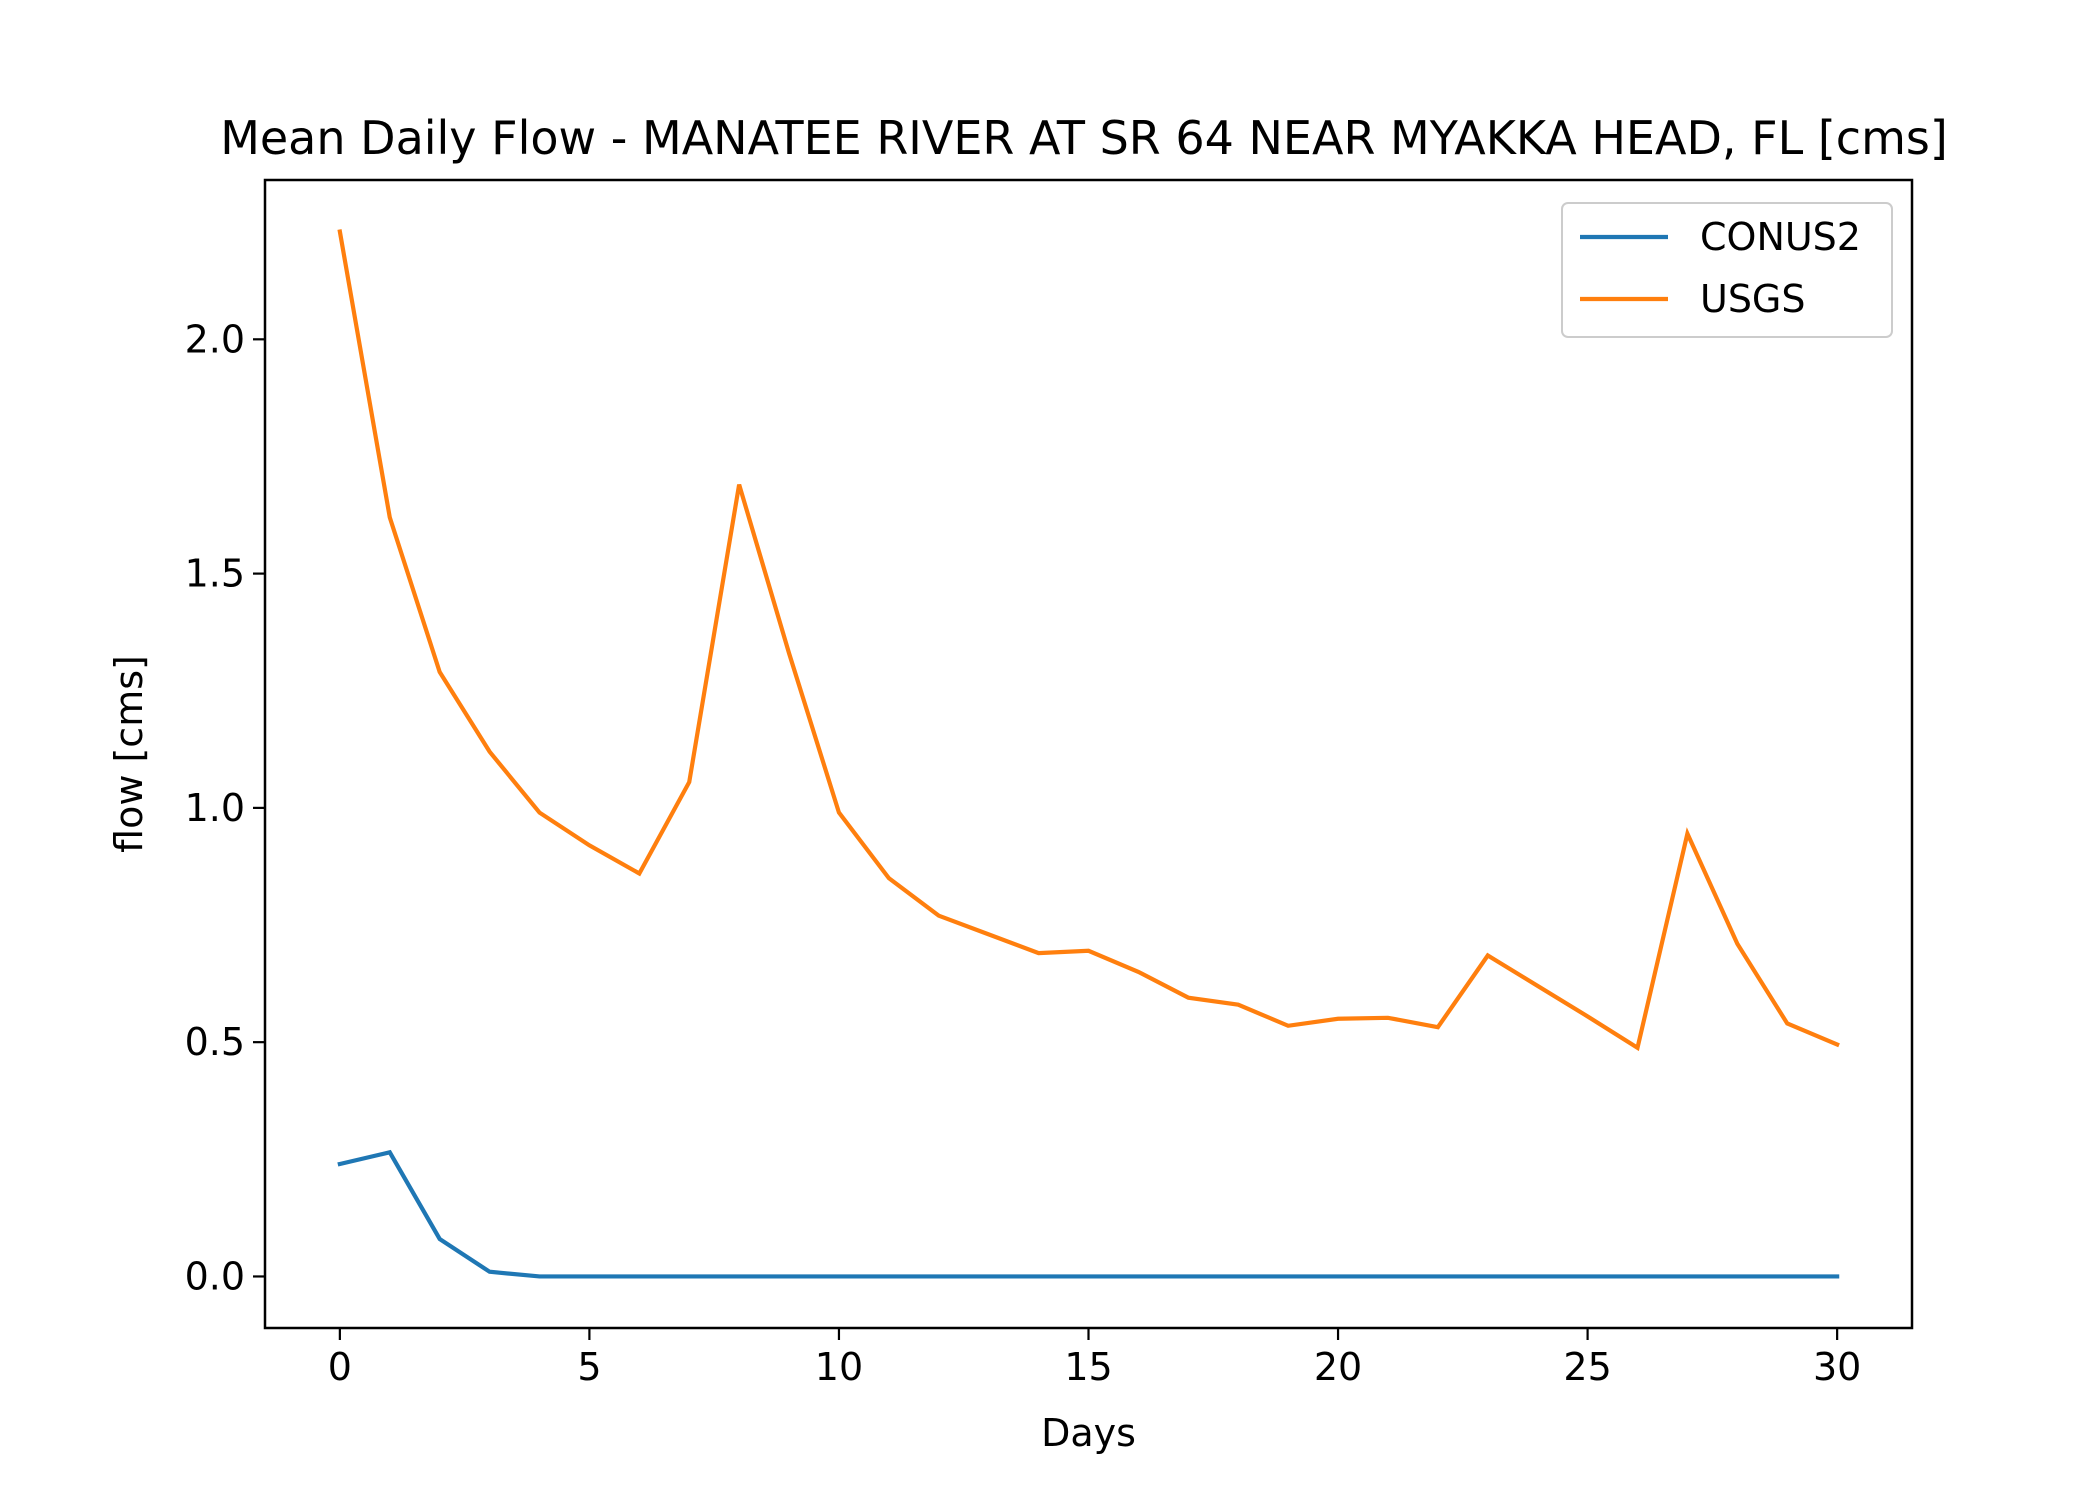 Image resolution: width=2100 pixels, height=1500 pixels. I want to click on x-axis-ticks: 0 5 10 15 20 25 30, so click(1094, 1358).